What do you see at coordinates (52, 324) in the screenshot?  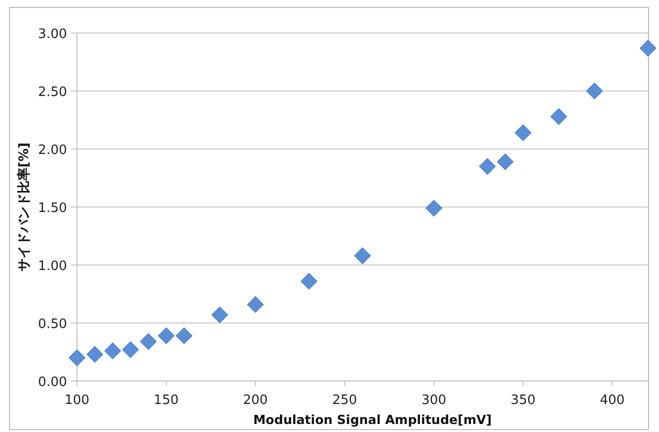 I see `y-tick-label: 0.50` at bounding box center [52, 324].